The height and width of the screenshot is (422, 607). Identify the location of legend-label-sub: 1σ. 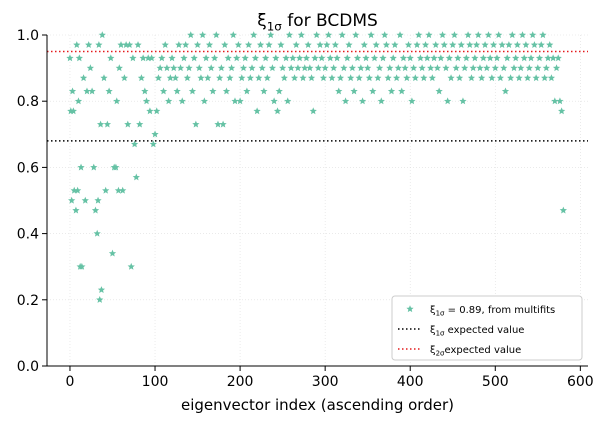
(440, 334).